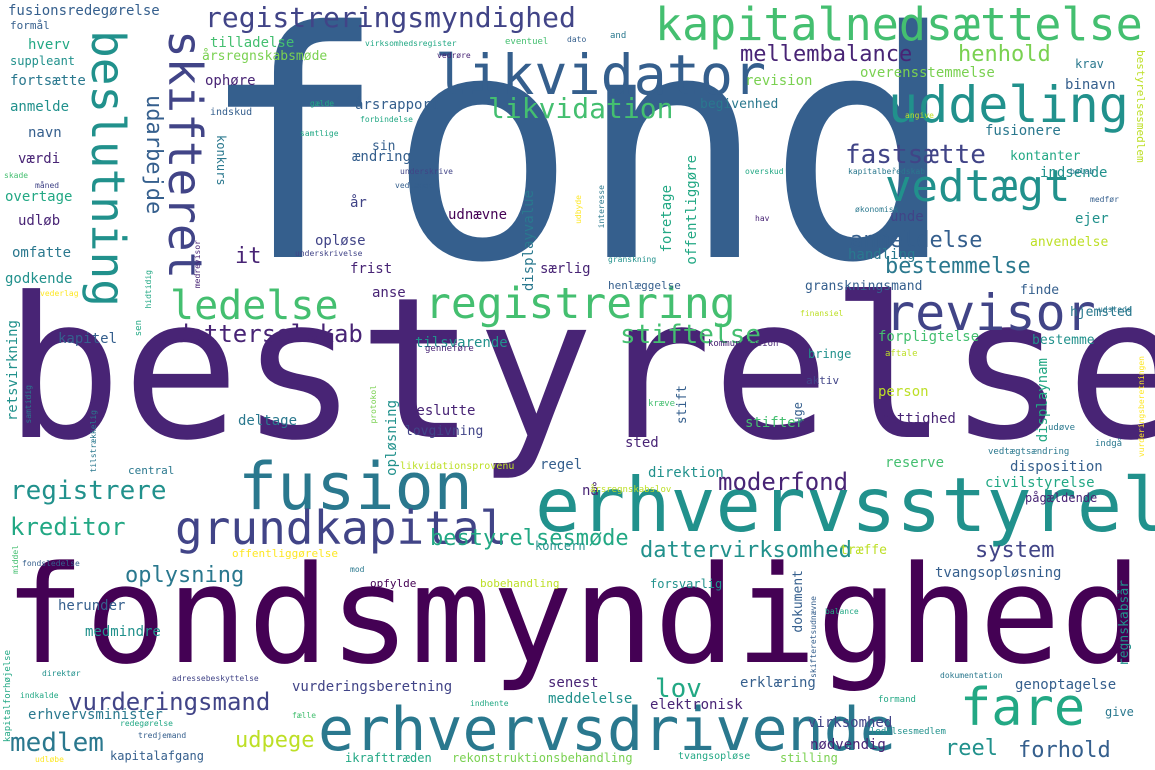  Describe the element at coordinates (1061, 498) in the screenshot. I see `cloud-word: pågældende` at that location.